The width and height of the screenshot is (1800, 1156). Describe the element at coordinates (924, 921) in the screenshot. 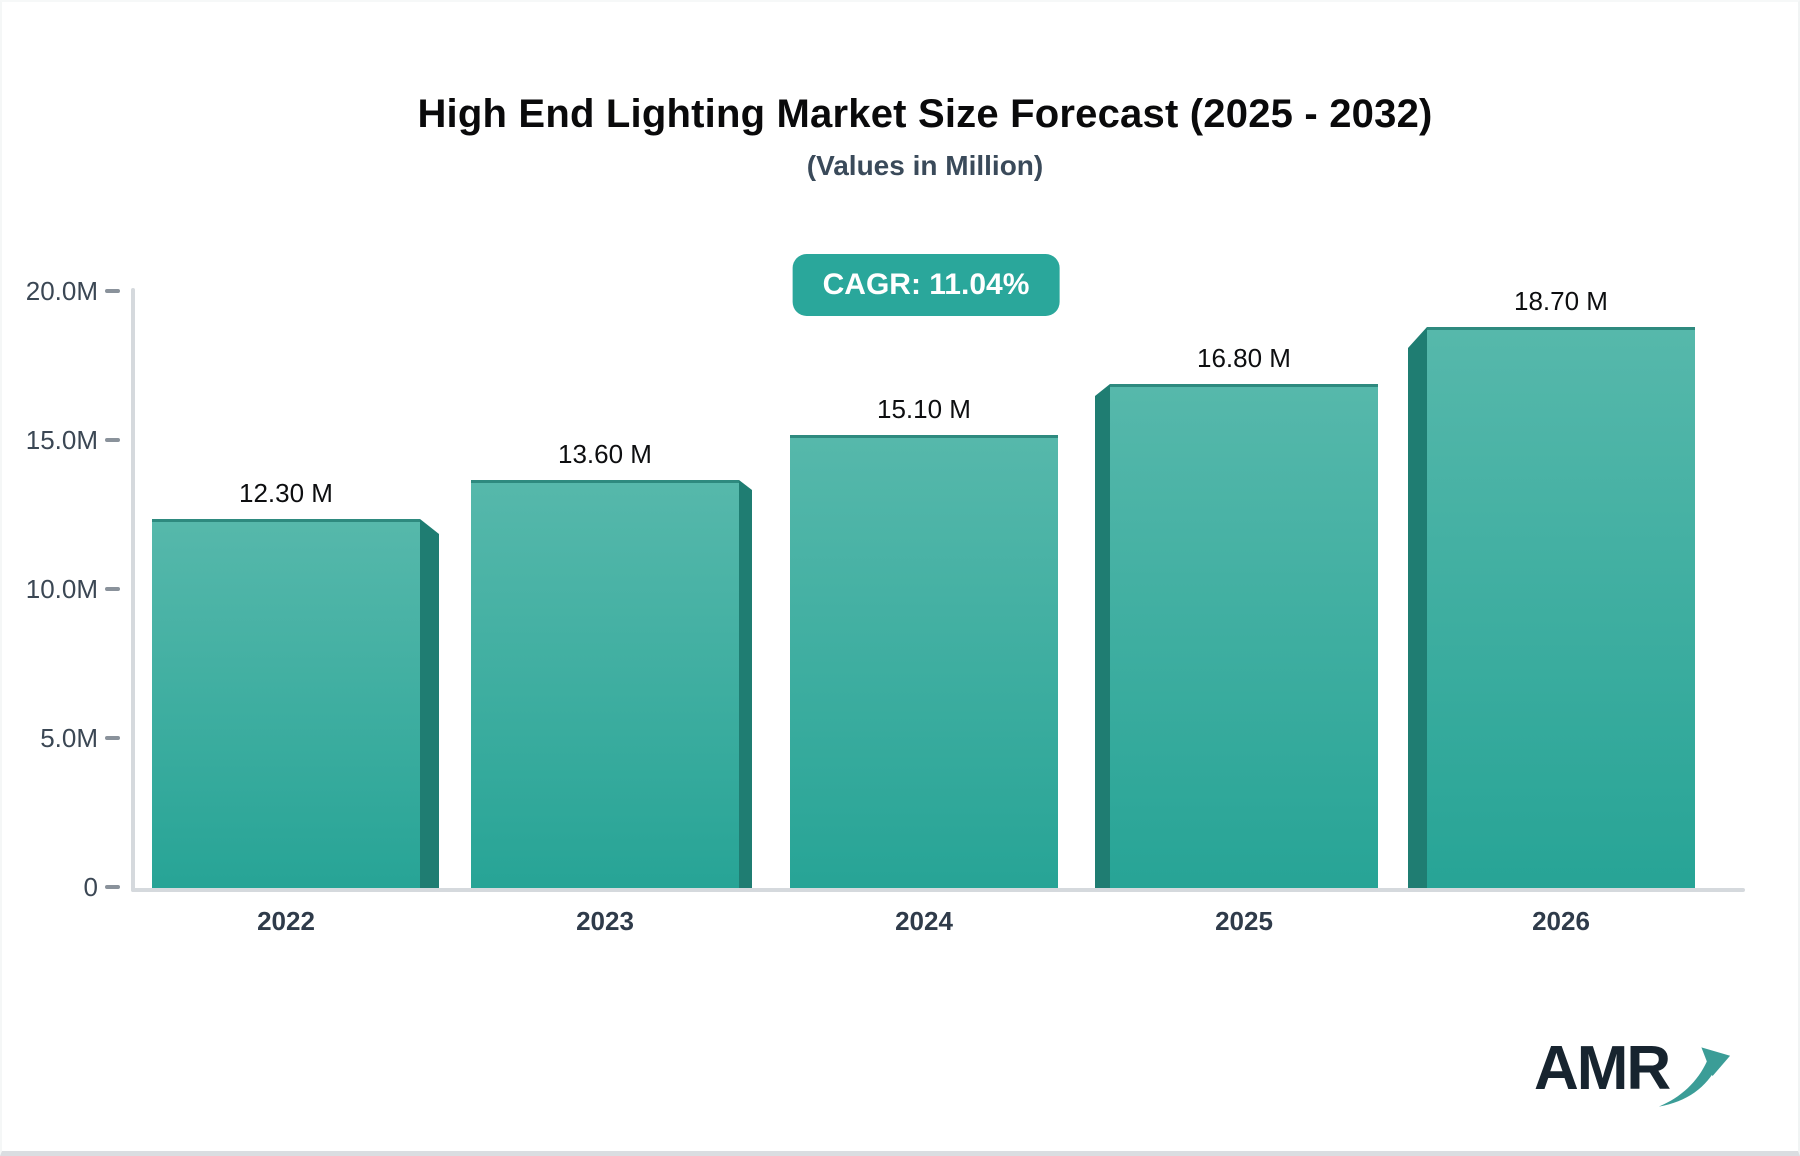

I see `x-axis-category-label: 2024` at that location.